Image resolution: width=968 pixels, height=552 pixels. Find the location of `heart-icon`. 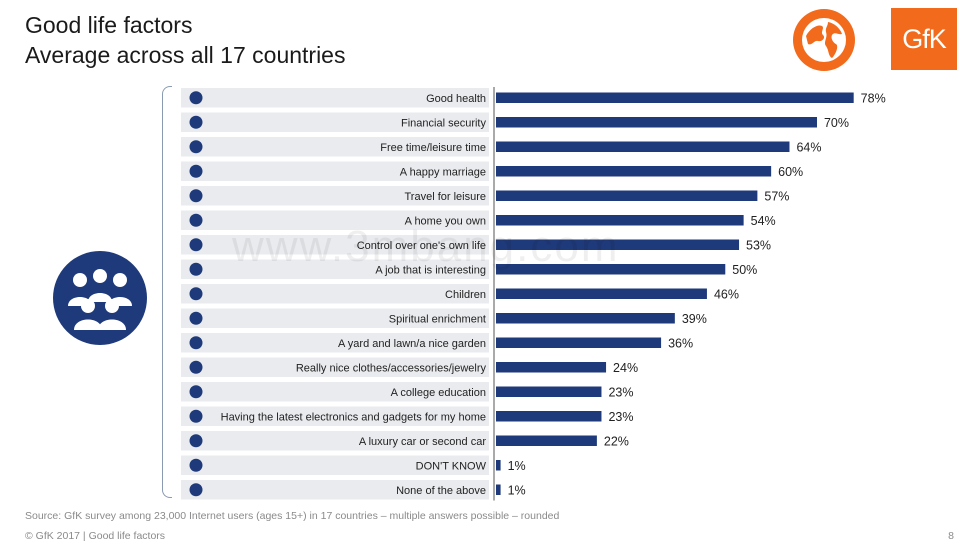

heart-icon is located at coordinates (196, 98).